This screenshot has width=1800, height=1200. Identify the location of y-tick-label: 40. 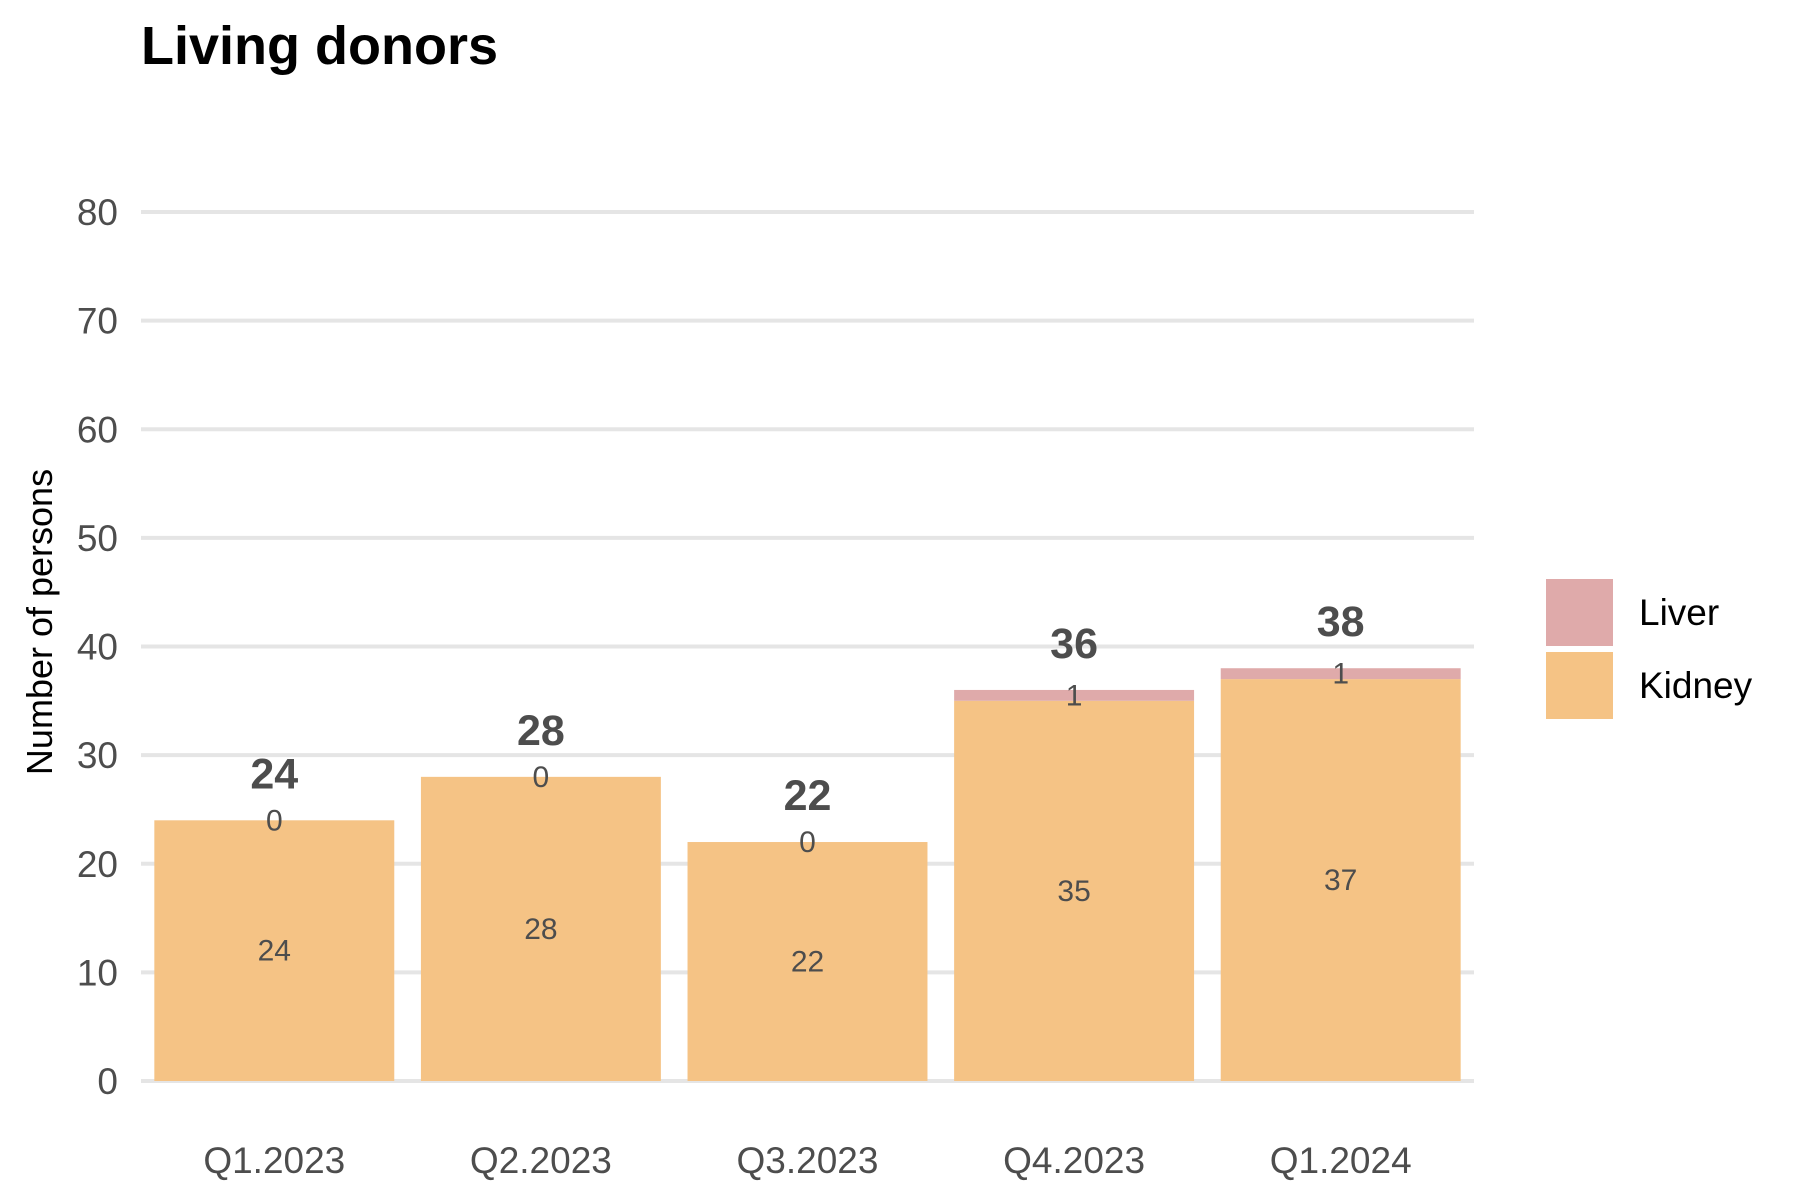
(97, 647).